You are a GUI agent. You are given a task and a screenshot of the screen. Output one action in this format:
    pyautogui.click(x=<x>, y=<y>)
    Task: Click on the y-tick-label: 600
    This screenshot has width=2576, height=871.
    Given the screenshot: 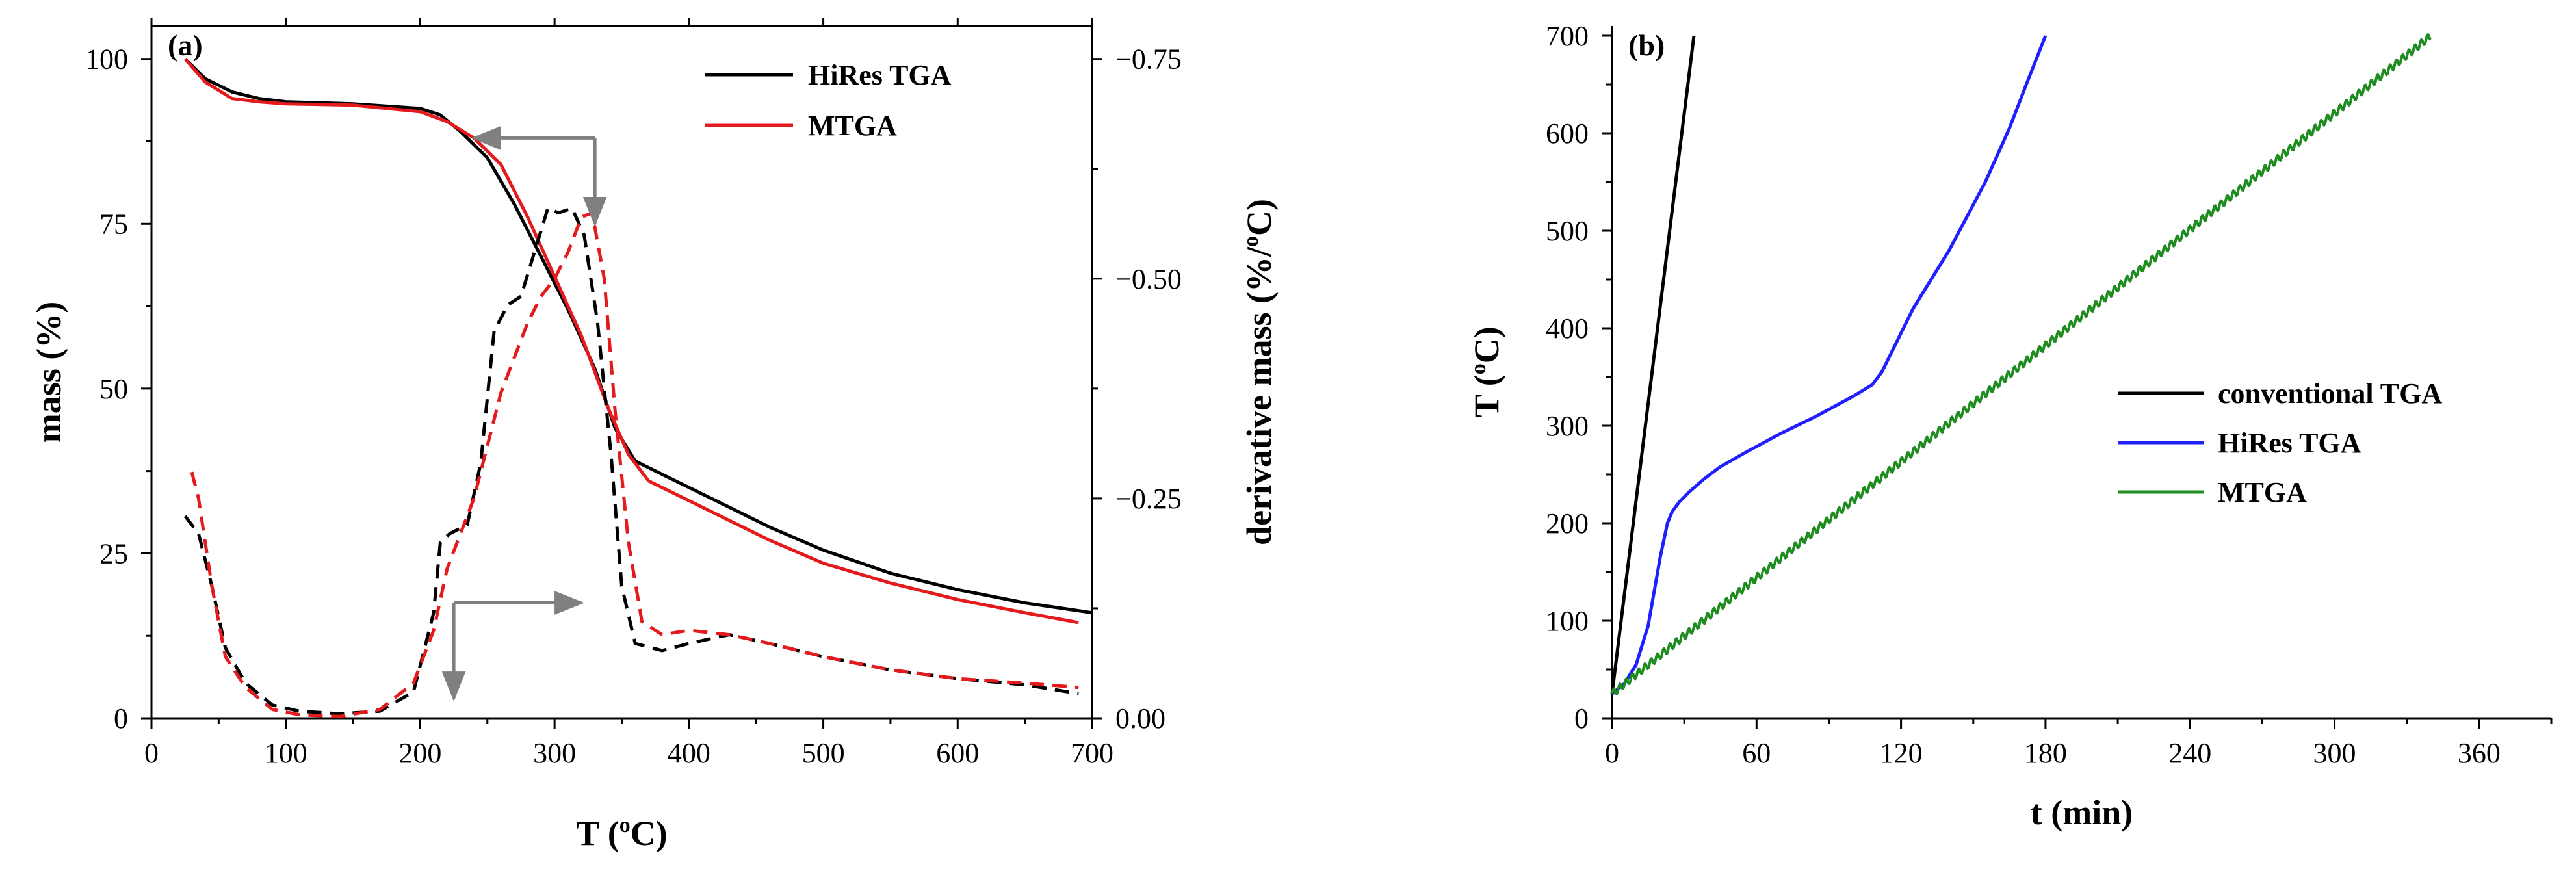 What is the action you would take?
    pyautogui.click(x=1568, y=134)
    